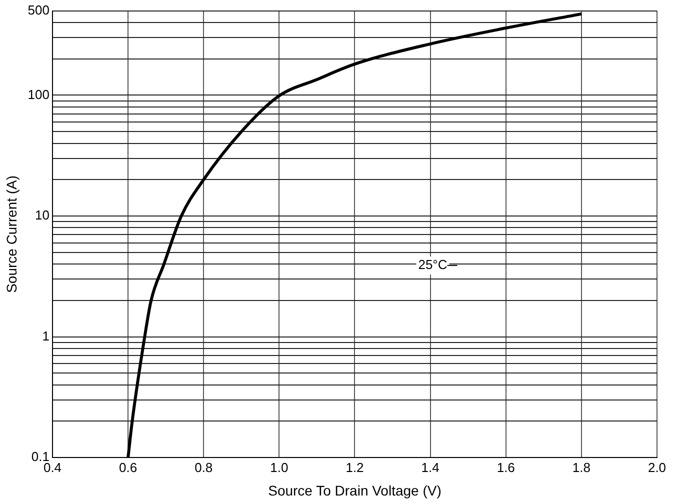  What do you see at coordinates (42, 215) in the screenshot?
I see `y-tick-label: 10` at bounding box center [42, 215].